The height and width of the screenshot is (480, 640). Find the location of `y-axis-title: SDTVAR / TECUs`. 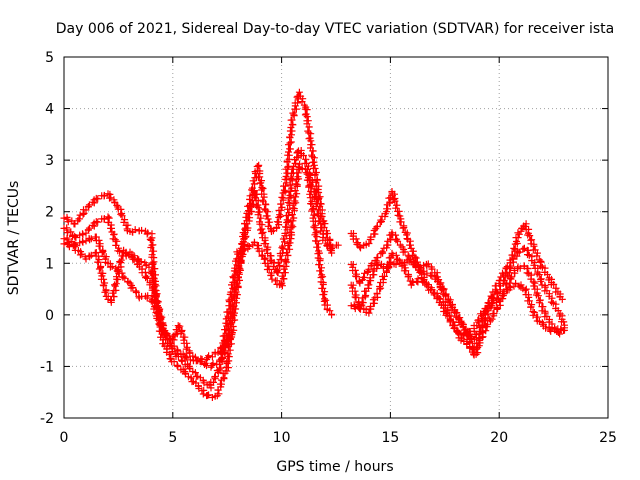

y-axis-title: SDTVAR / TECUs is located at coordinates (14, 238).